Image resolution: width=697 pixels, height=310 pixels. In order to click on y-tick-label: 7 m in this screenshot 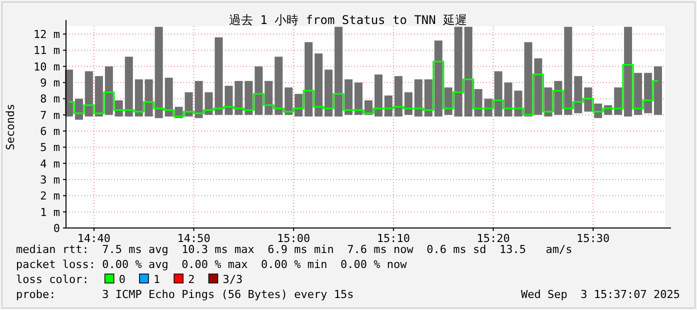, I will do `click(50, 115)`.